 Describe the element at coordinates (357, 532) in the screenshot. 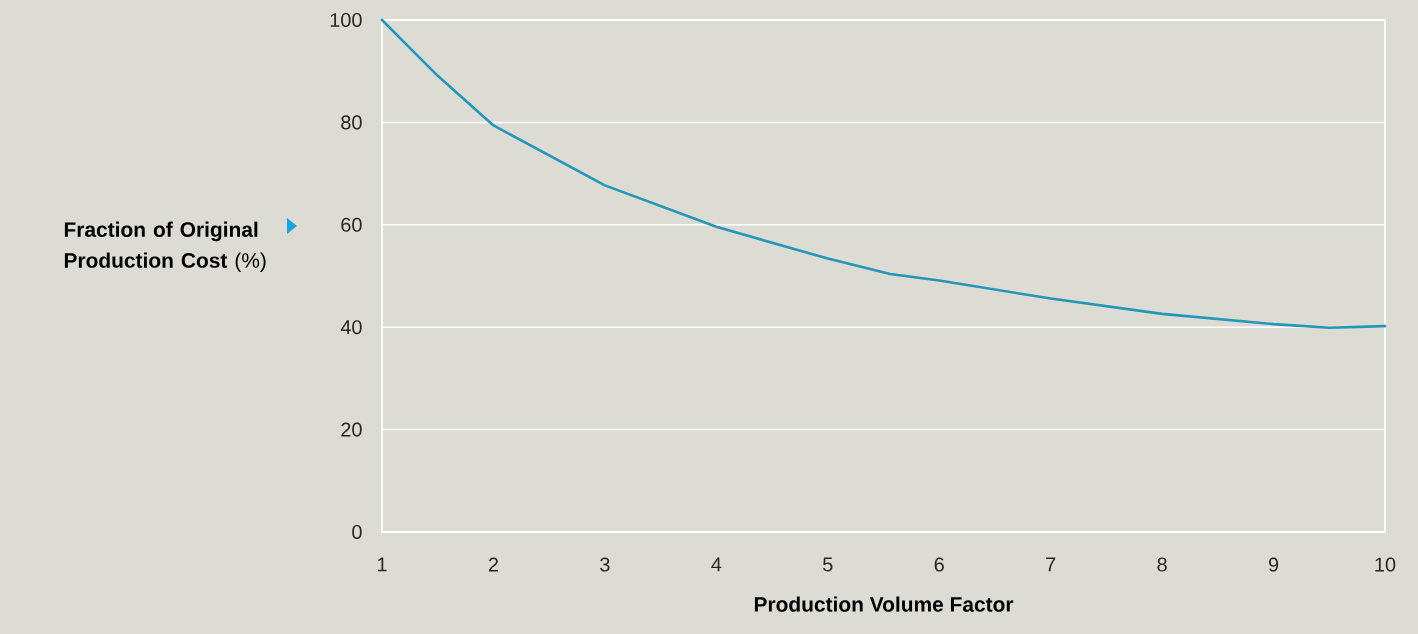

I see `y-tick-label: 0` at that location.